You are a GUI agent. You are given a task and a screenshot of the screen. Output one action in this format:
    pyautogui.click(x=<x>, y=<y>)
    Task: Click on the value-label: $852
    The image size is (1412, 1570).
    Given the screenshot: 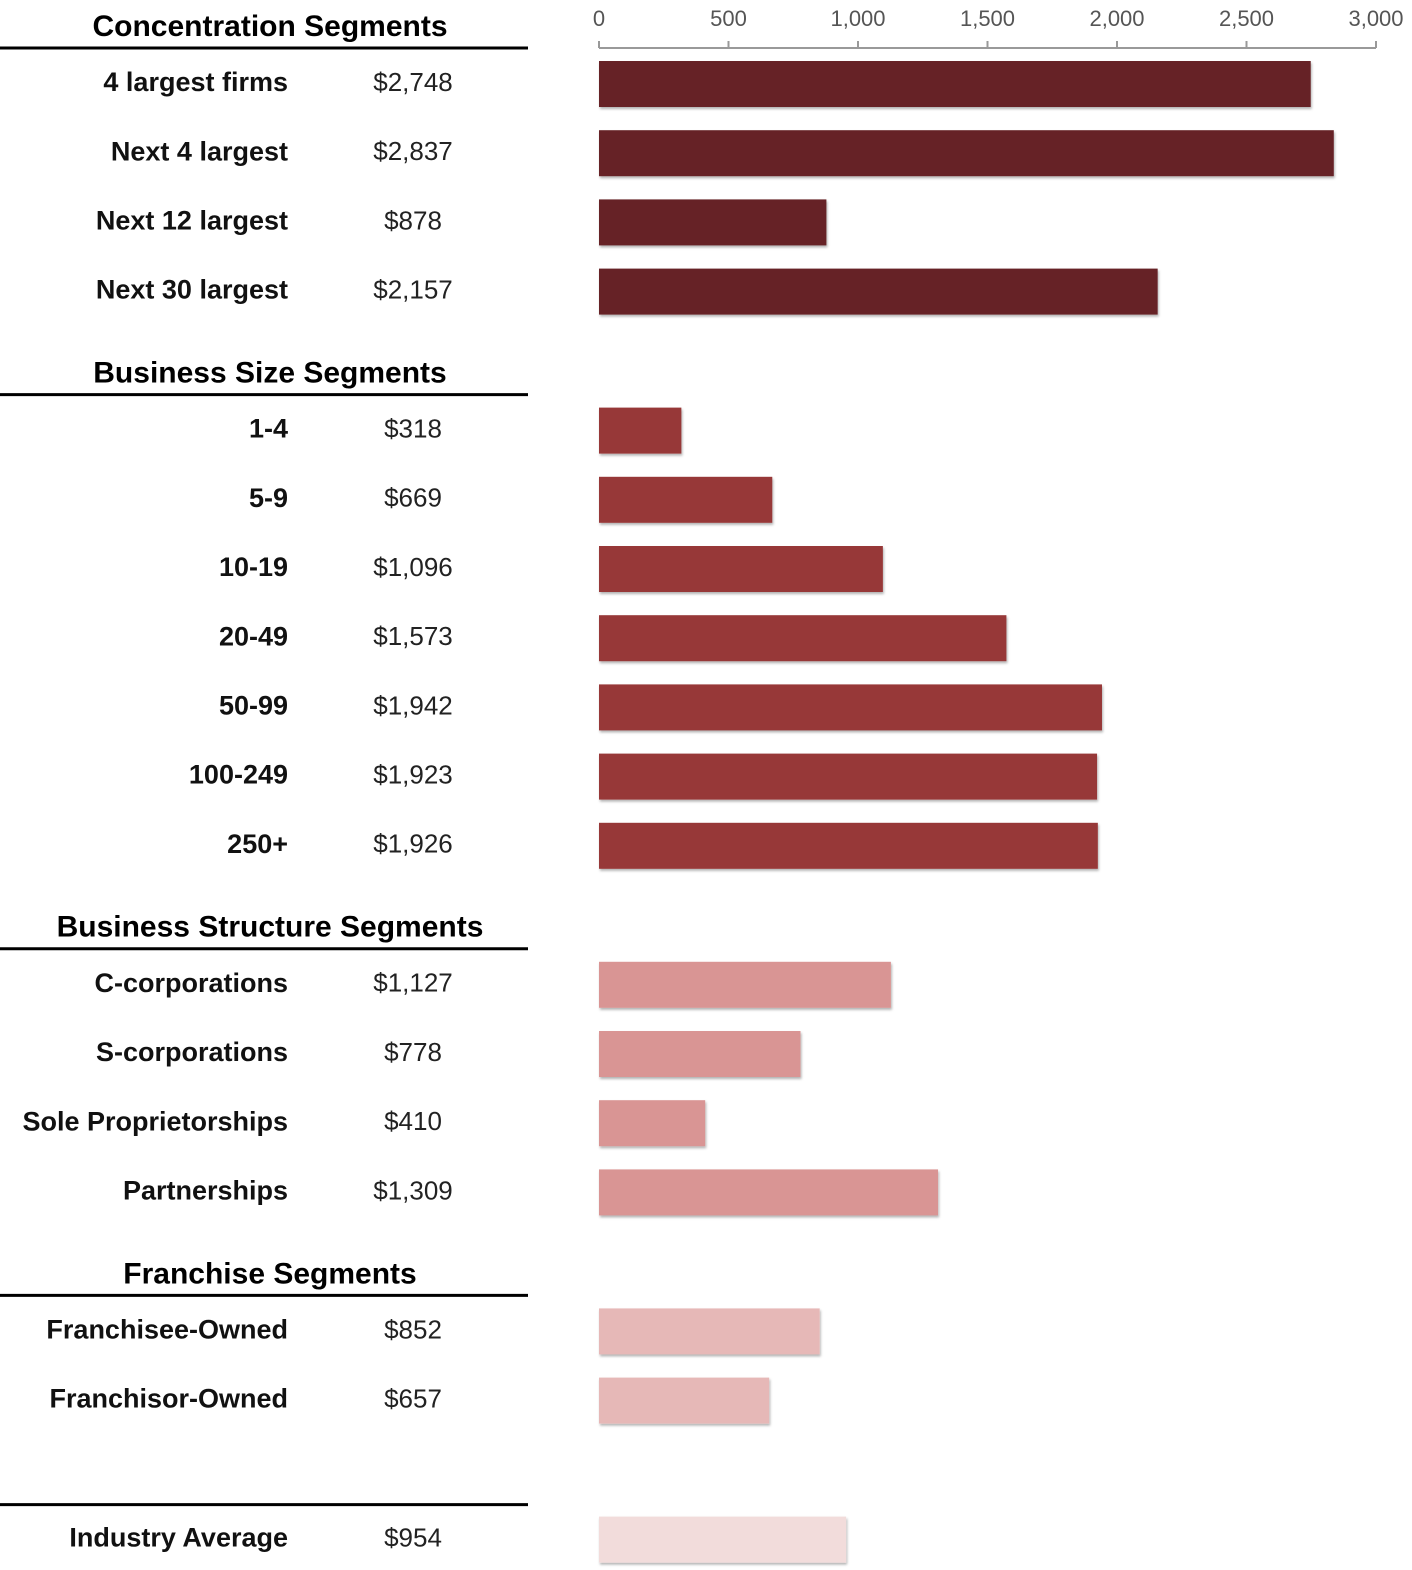 What is the action you would take?
    pyautogui.click(x=413, y=1329)
    